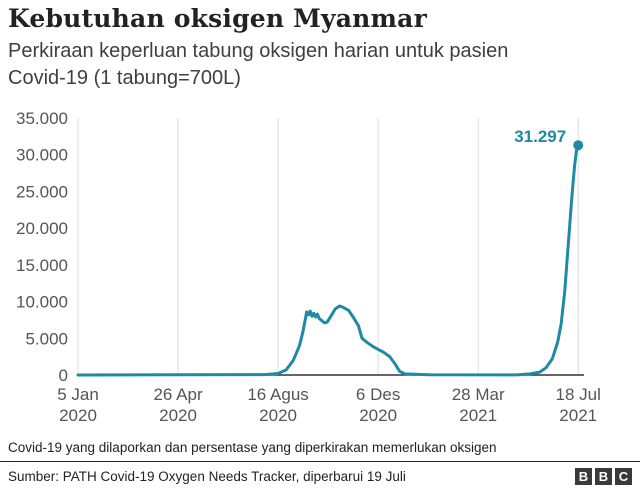 The height and width of the screenshot is (493, 640). What do you see at coordinates (478, 394) in the screenshot?
I see `x-tick-label: 28 Mar` at bounding box center [478, 394].